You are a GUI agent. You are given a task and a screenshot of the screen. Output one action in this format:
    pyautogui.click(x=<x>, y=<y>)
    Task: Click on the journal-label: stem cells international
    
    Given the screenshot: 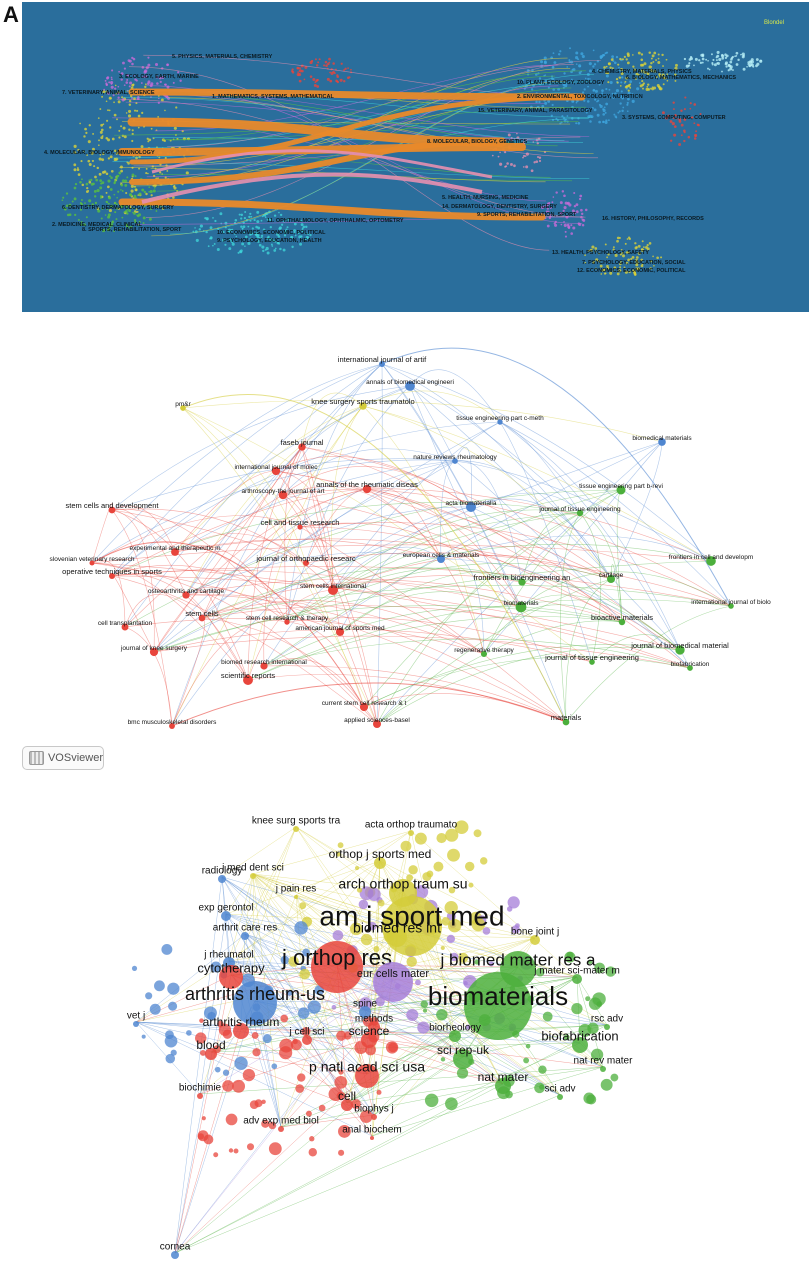 What is the action you would take?
    pyautogui.click(x=333, y=586)
    